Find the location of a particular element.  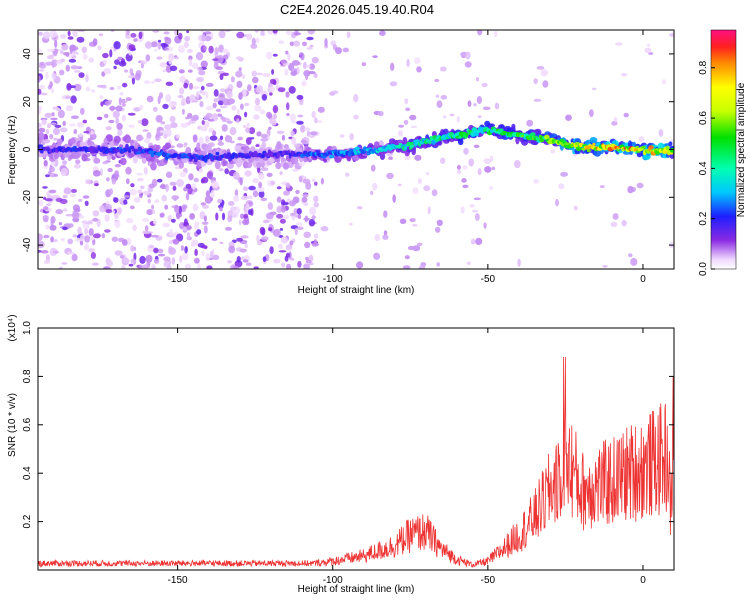

figure-title: C2E4.2026.045.19.40.R04 is located at coordinates (357, 9).